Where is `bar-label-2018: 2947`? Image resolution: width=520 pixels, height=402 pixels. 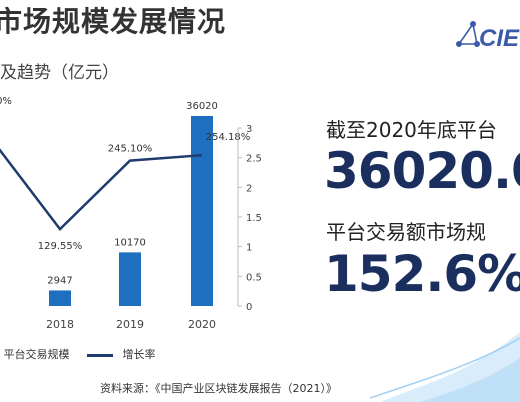
bar-label-2018: 2947 is located at coordinates (59, 280).